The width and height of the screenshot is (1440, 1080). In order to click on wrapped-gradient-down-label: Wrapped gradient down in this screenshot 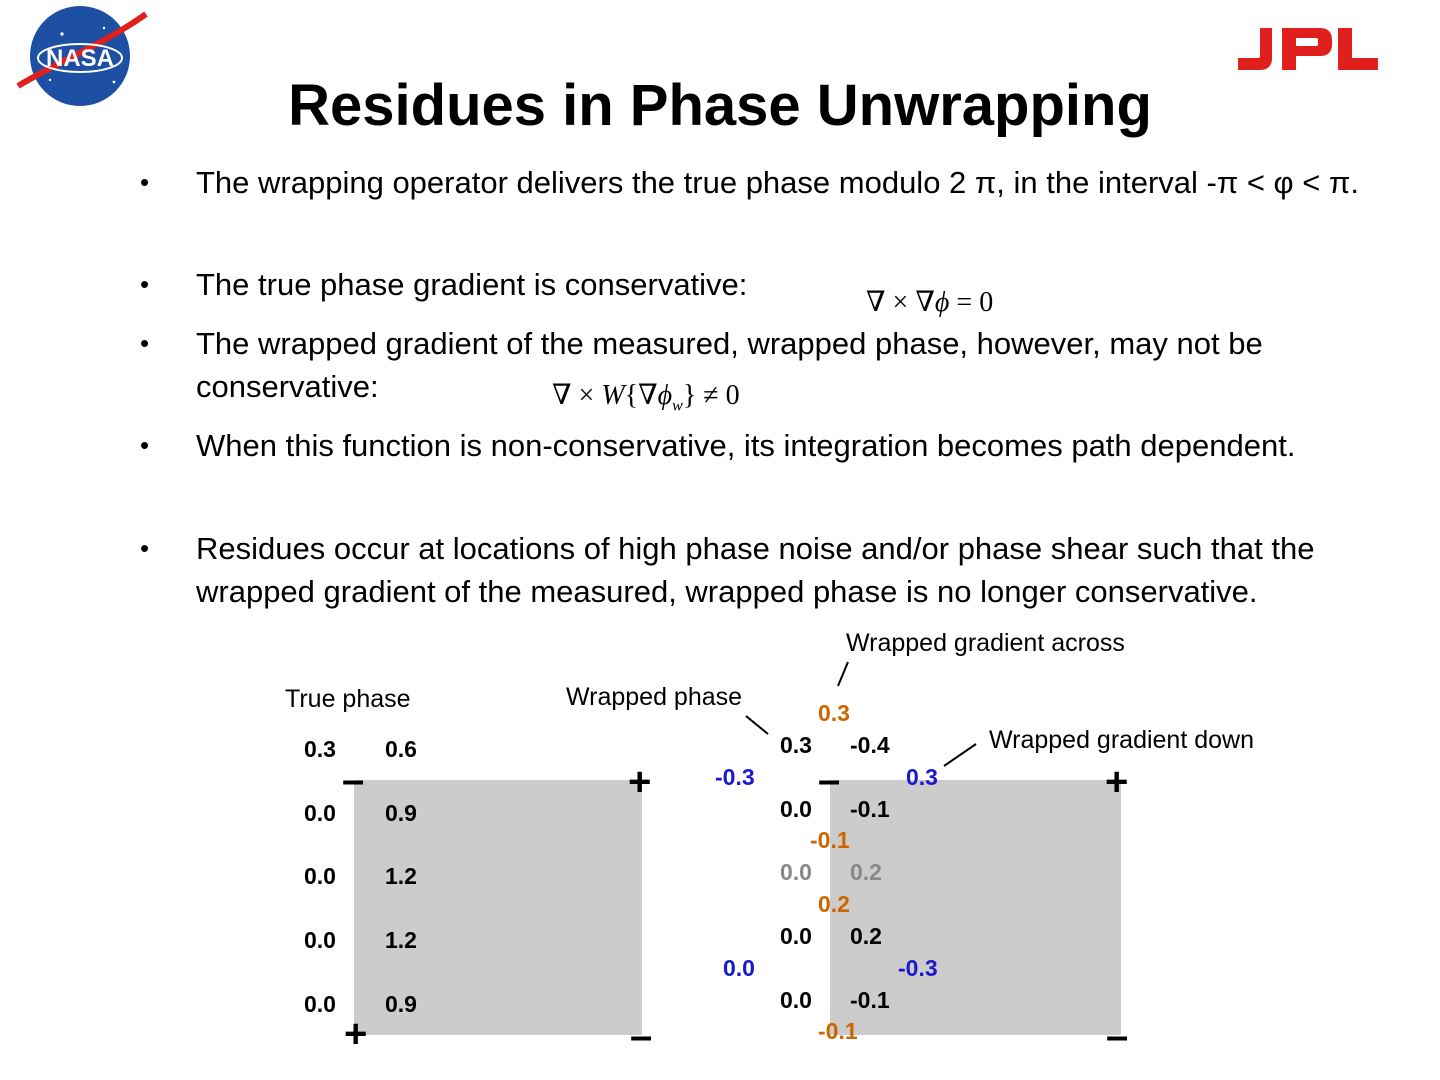, I will do `click(1121, 740)`.